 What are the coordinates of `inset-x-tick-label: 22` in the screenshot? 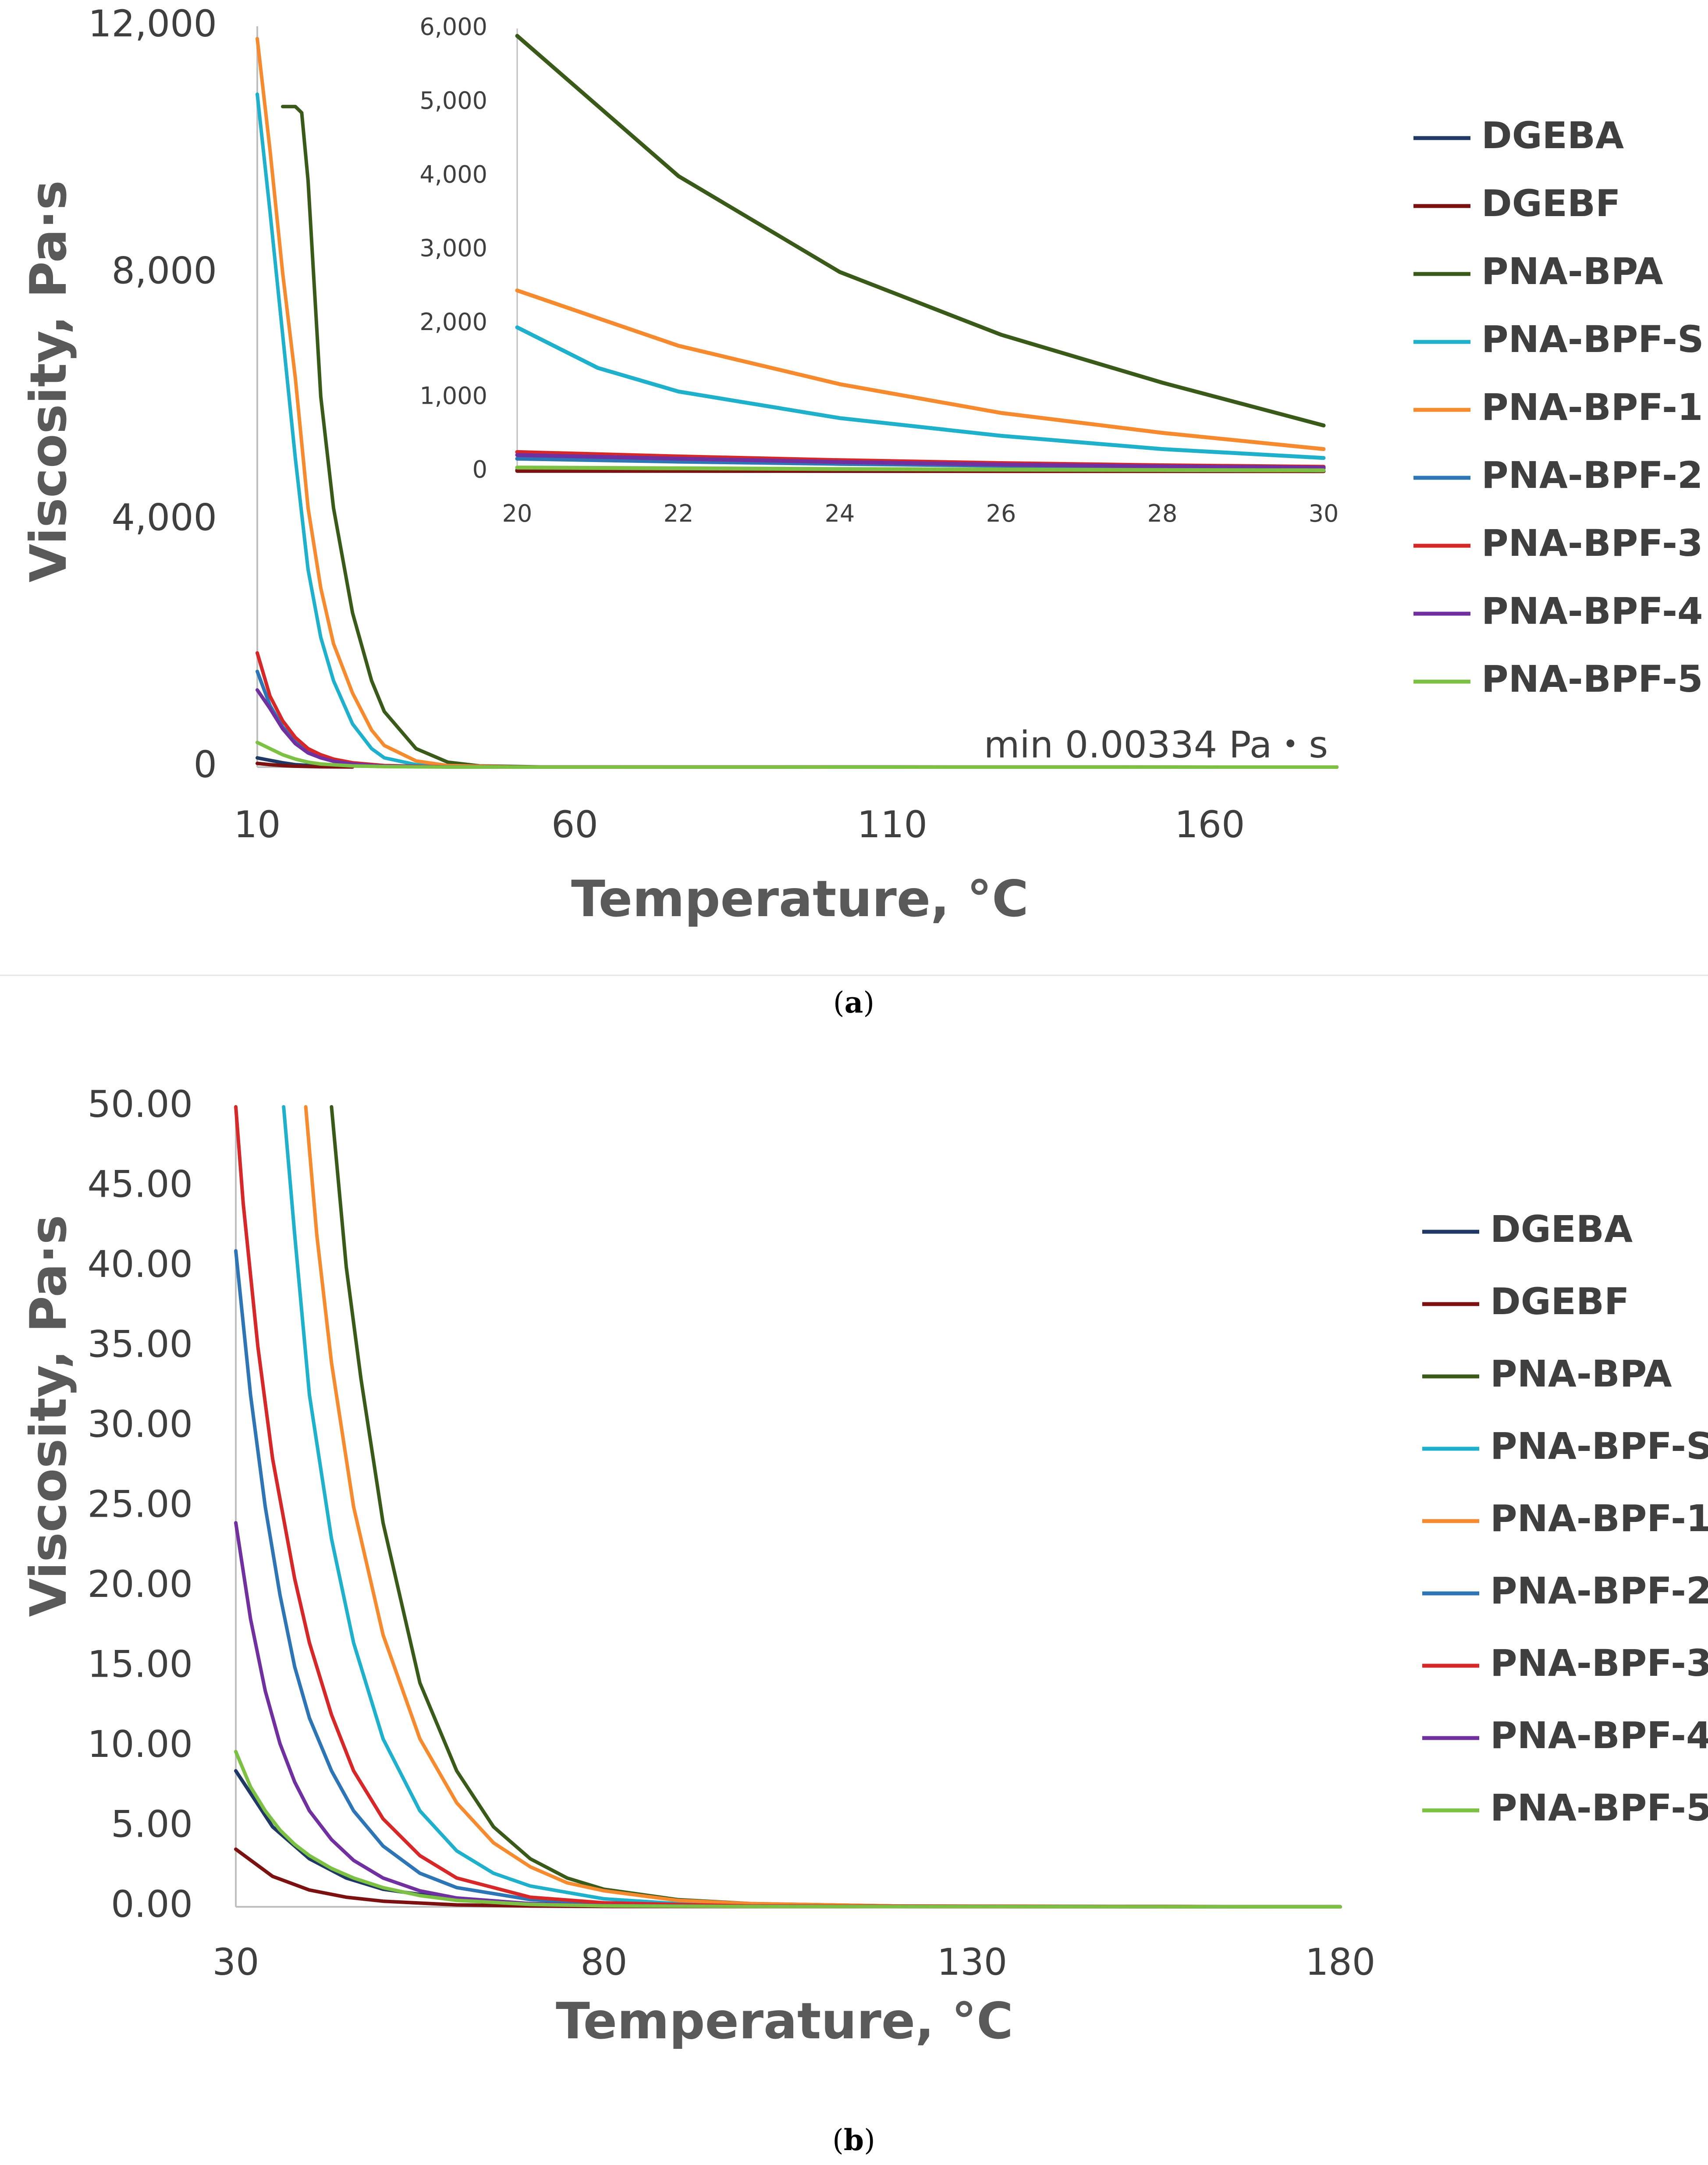 It's located at (679, 513).